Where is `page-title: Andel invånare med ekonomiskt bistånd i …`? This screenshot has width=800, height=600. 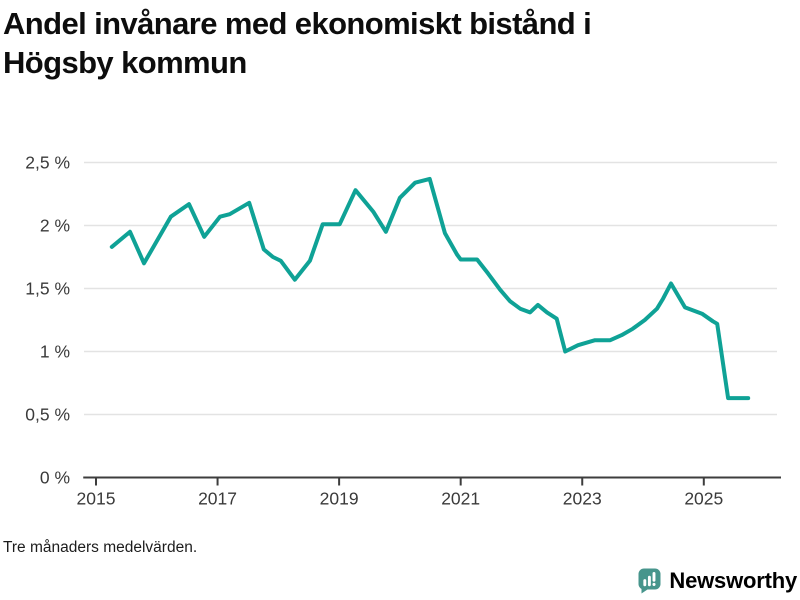 page-title: Andel invånare med ekonomiskt bistånd i … is located at coordinates (393, 43).